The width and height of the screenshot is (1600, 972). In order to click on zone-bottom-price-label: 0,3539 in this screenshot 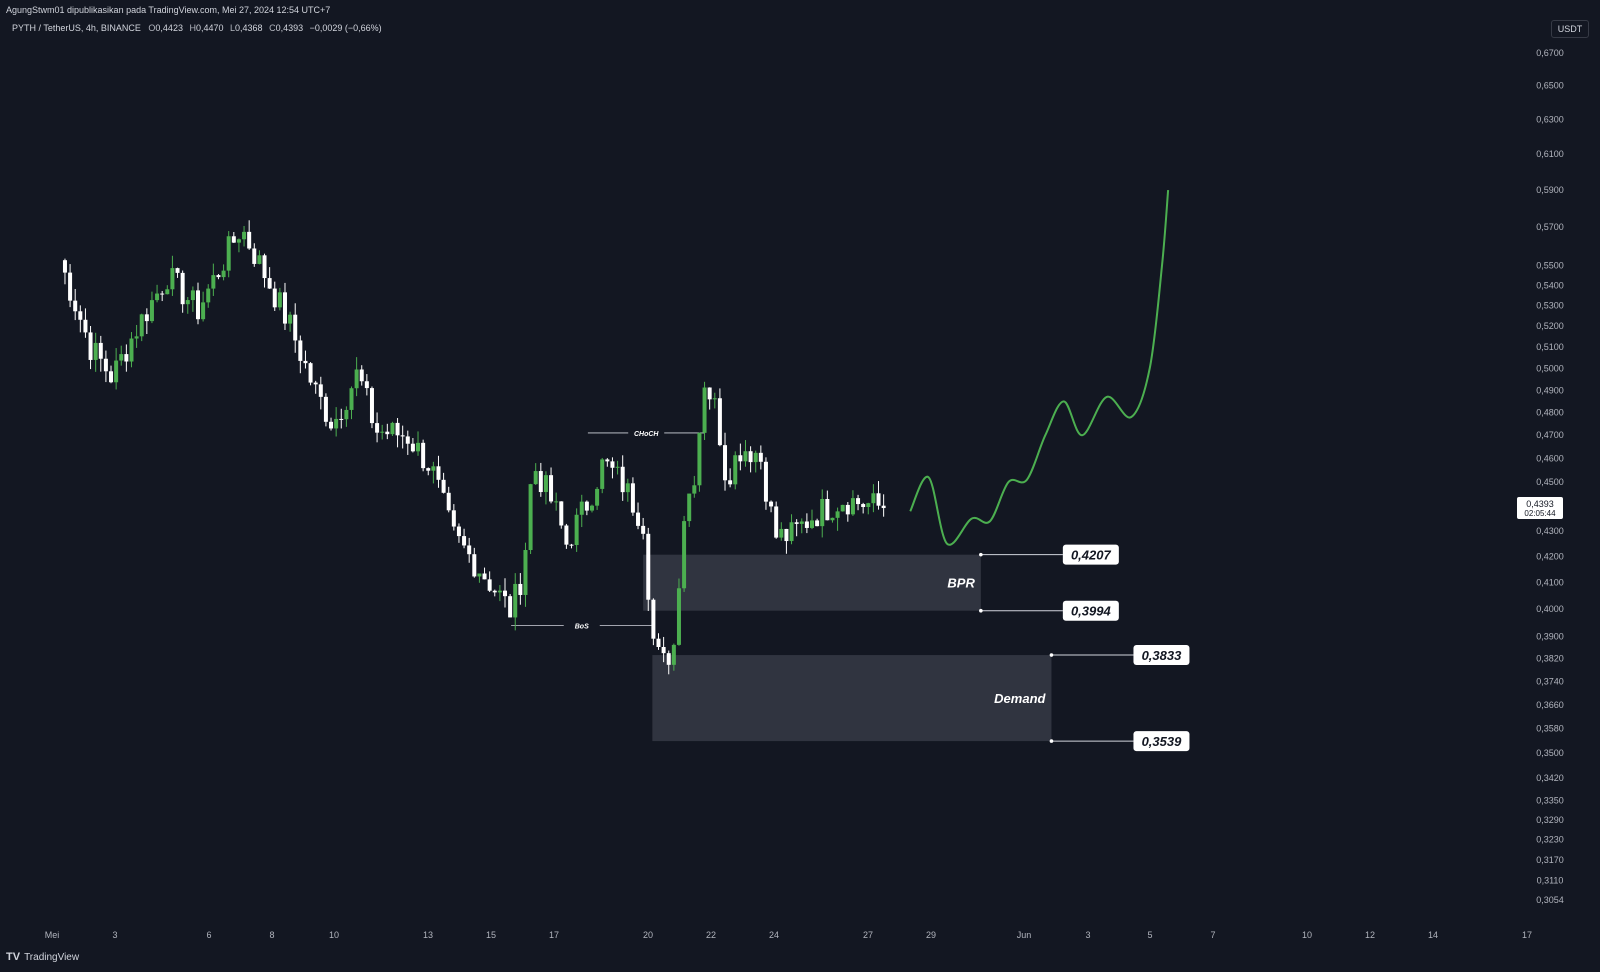, I will do `click(1162, 741)`.